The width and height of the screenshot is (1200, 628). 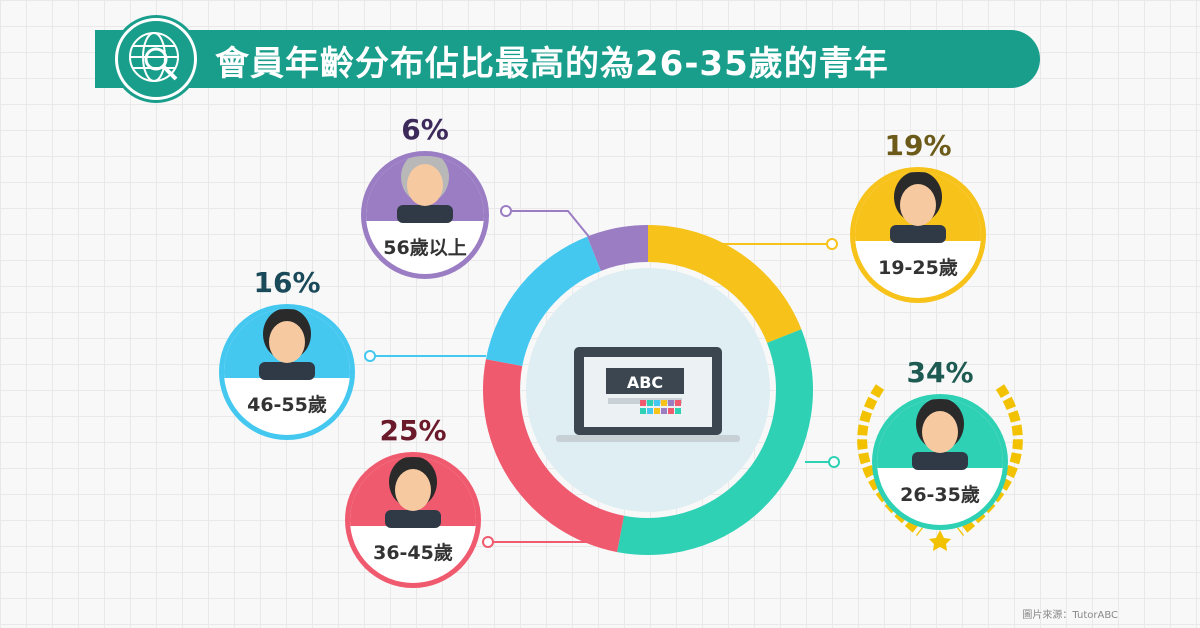 What do you see at coordinates (918, 268) in the screenshot?
I see `age-group-label: 19-25歲` at bounding box center [918, 268].